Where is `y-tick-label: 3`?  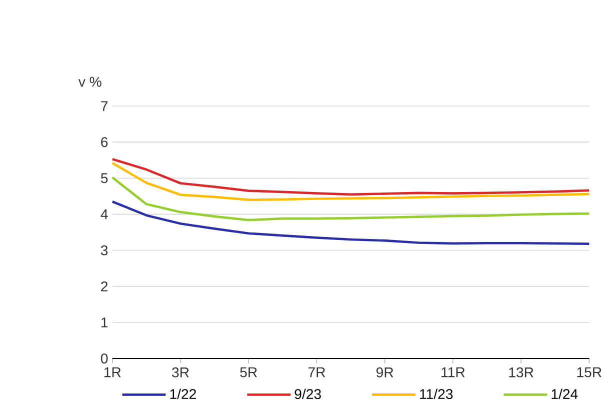 y-tick-label: 3 is located at coordinates (104, 250).